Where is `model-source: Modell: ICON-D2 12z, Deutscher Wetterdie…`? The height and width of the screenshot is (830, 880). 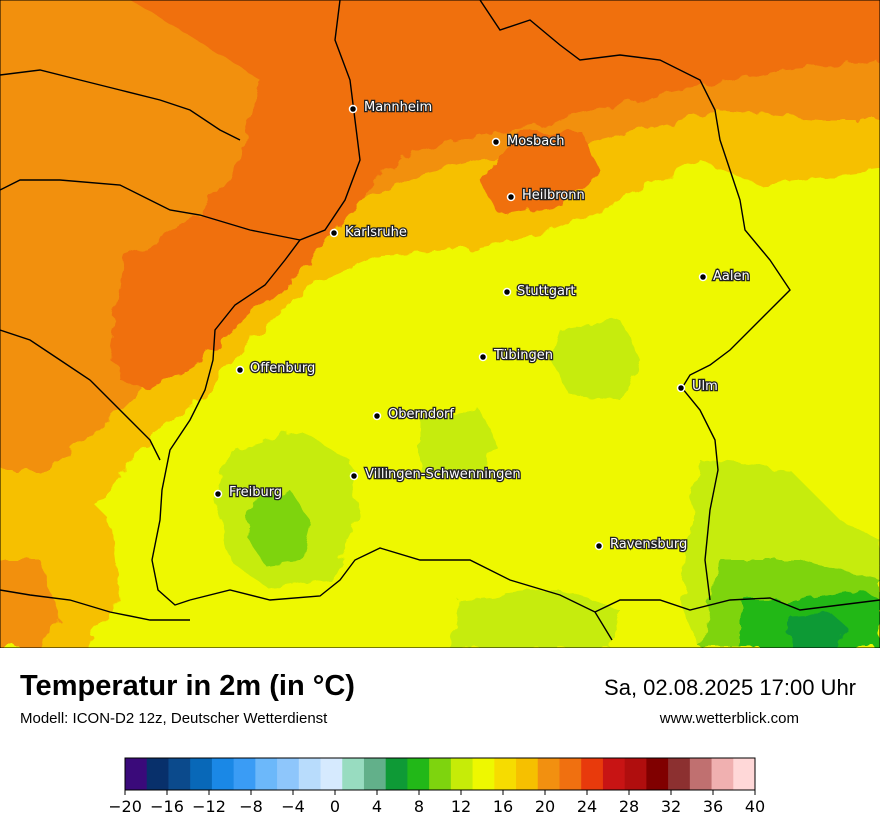
model-source: Modell: ICON-D2 12z, Deutscher Wetterdie… is located at coordinates (174, 718).